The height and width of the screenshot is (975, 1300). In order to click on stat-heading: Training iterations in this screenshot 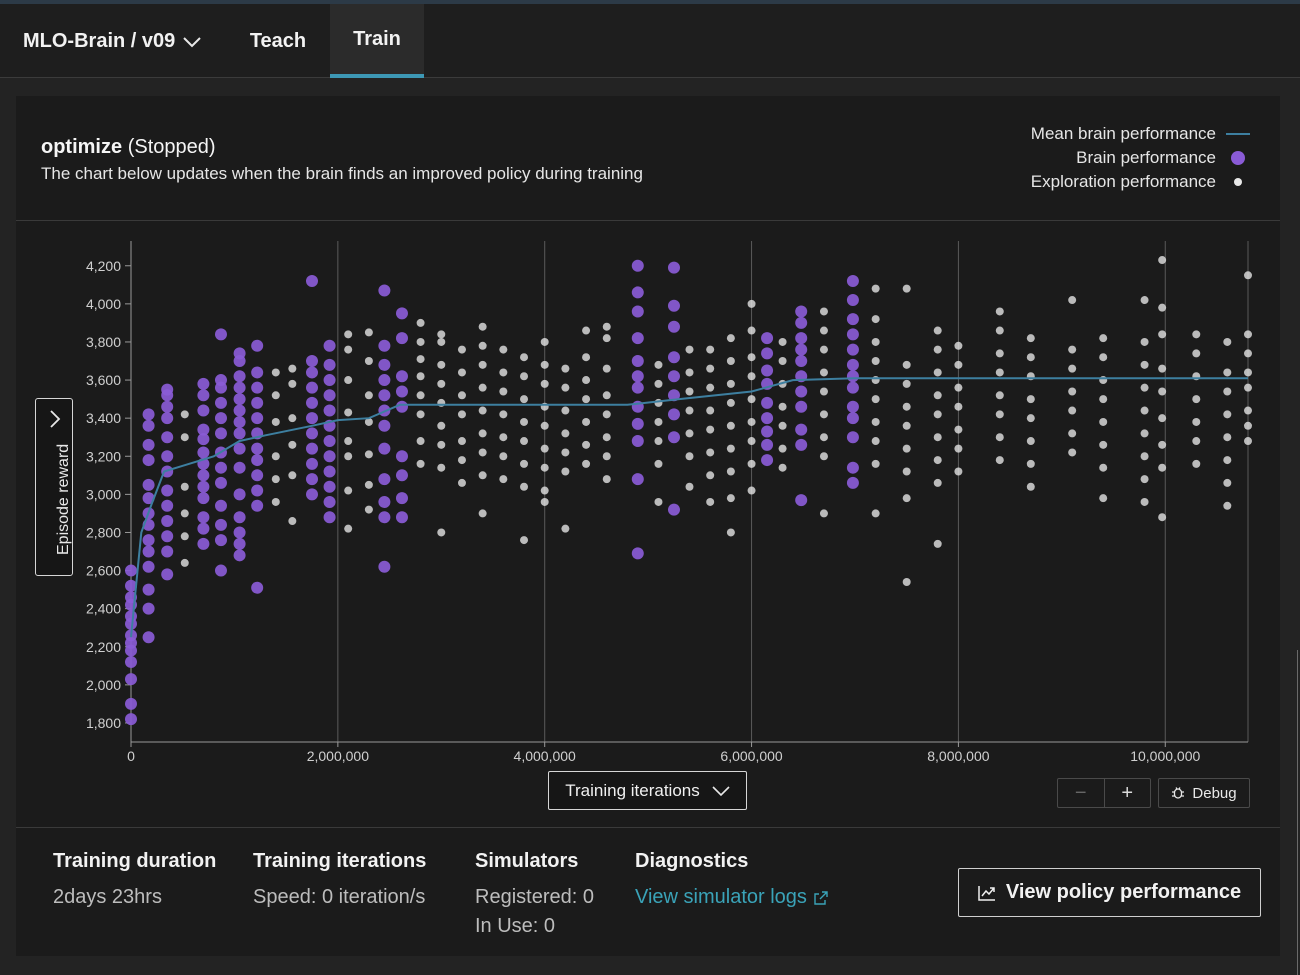, I will do `click(340, 861)`.